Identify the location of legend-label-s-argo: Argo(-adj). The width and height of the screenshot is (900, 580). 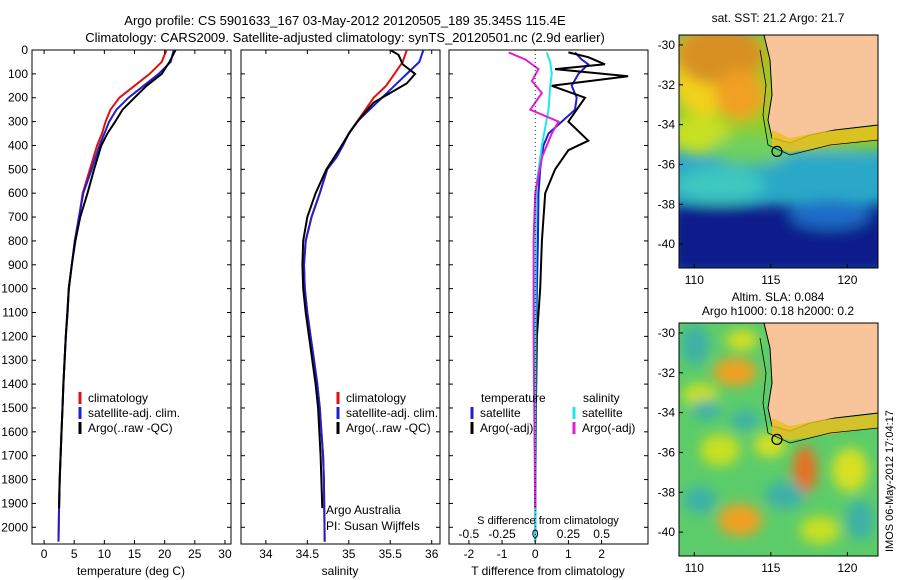
(608, 428).